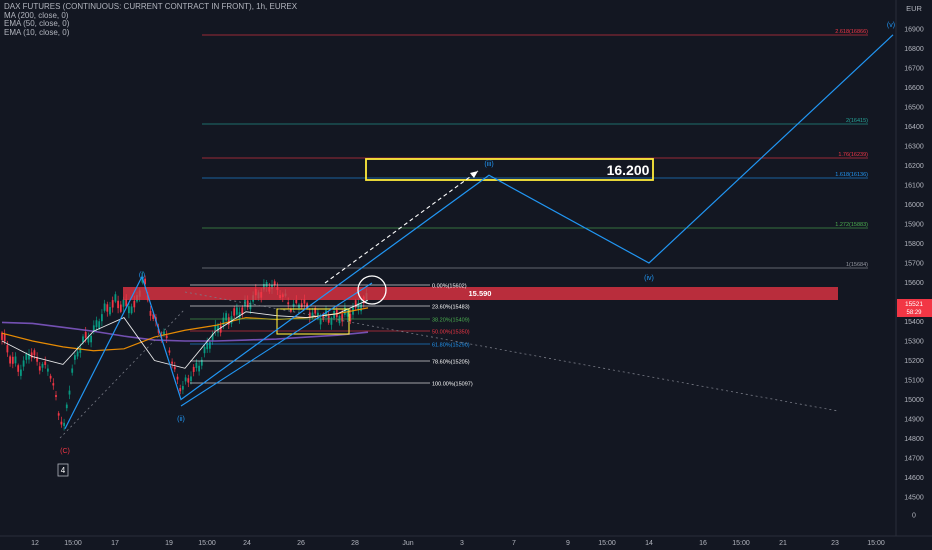  I want to click on time-tick-label: 3, so click(462, 543).